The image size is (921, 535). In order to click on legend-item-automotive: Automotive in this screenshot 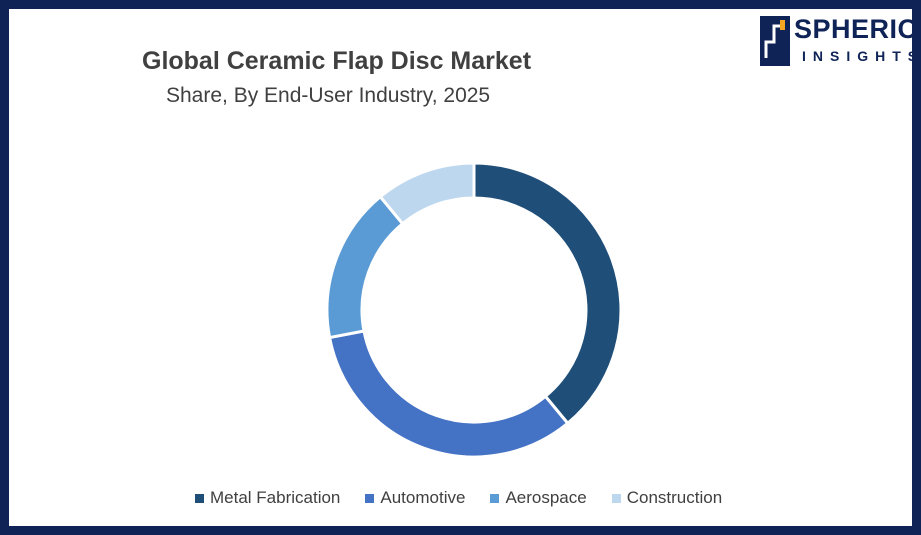, I will do `click(415, 498)`.